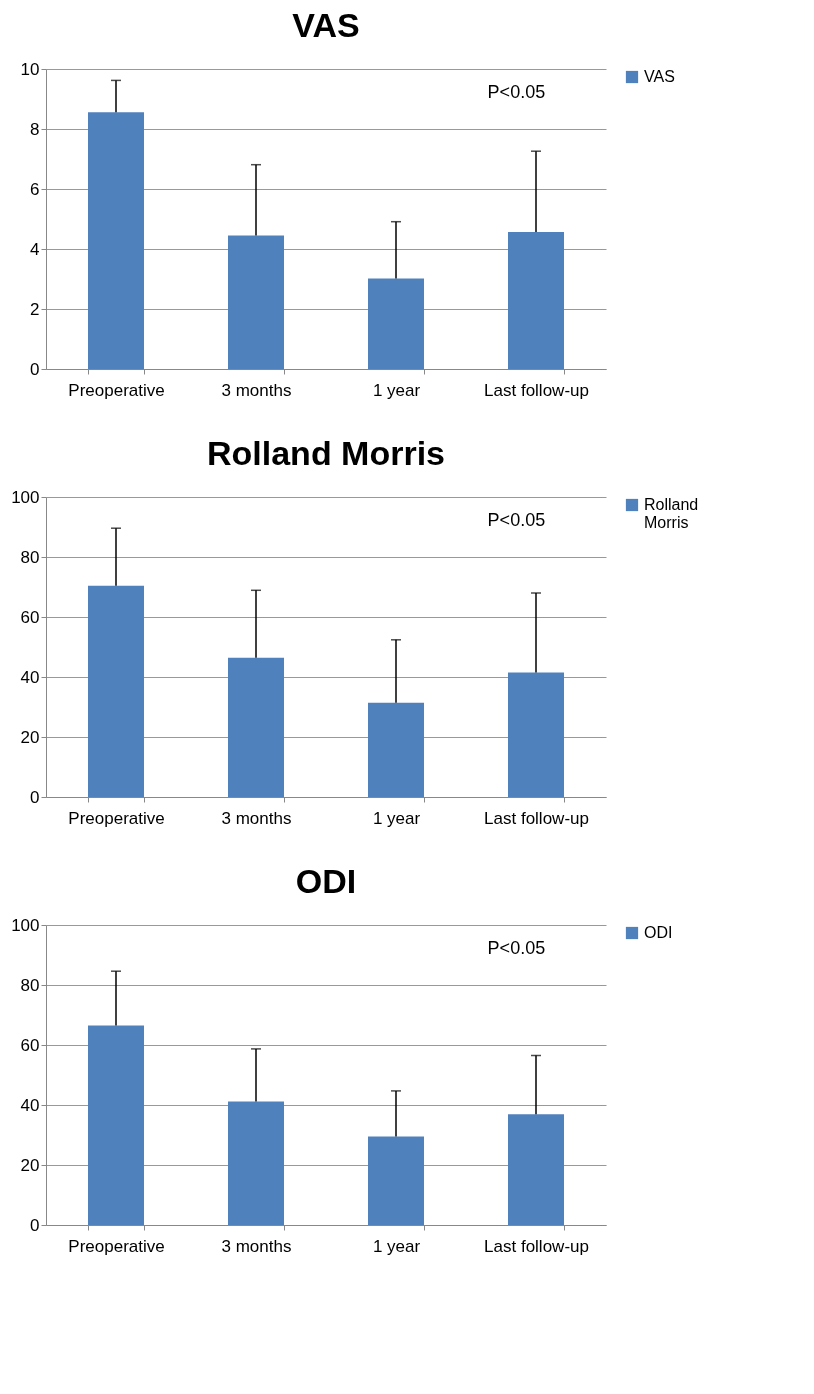  Describe the element at coordinates (658, 932) in the screenshot. I see `legend-label: ODI` at that location.